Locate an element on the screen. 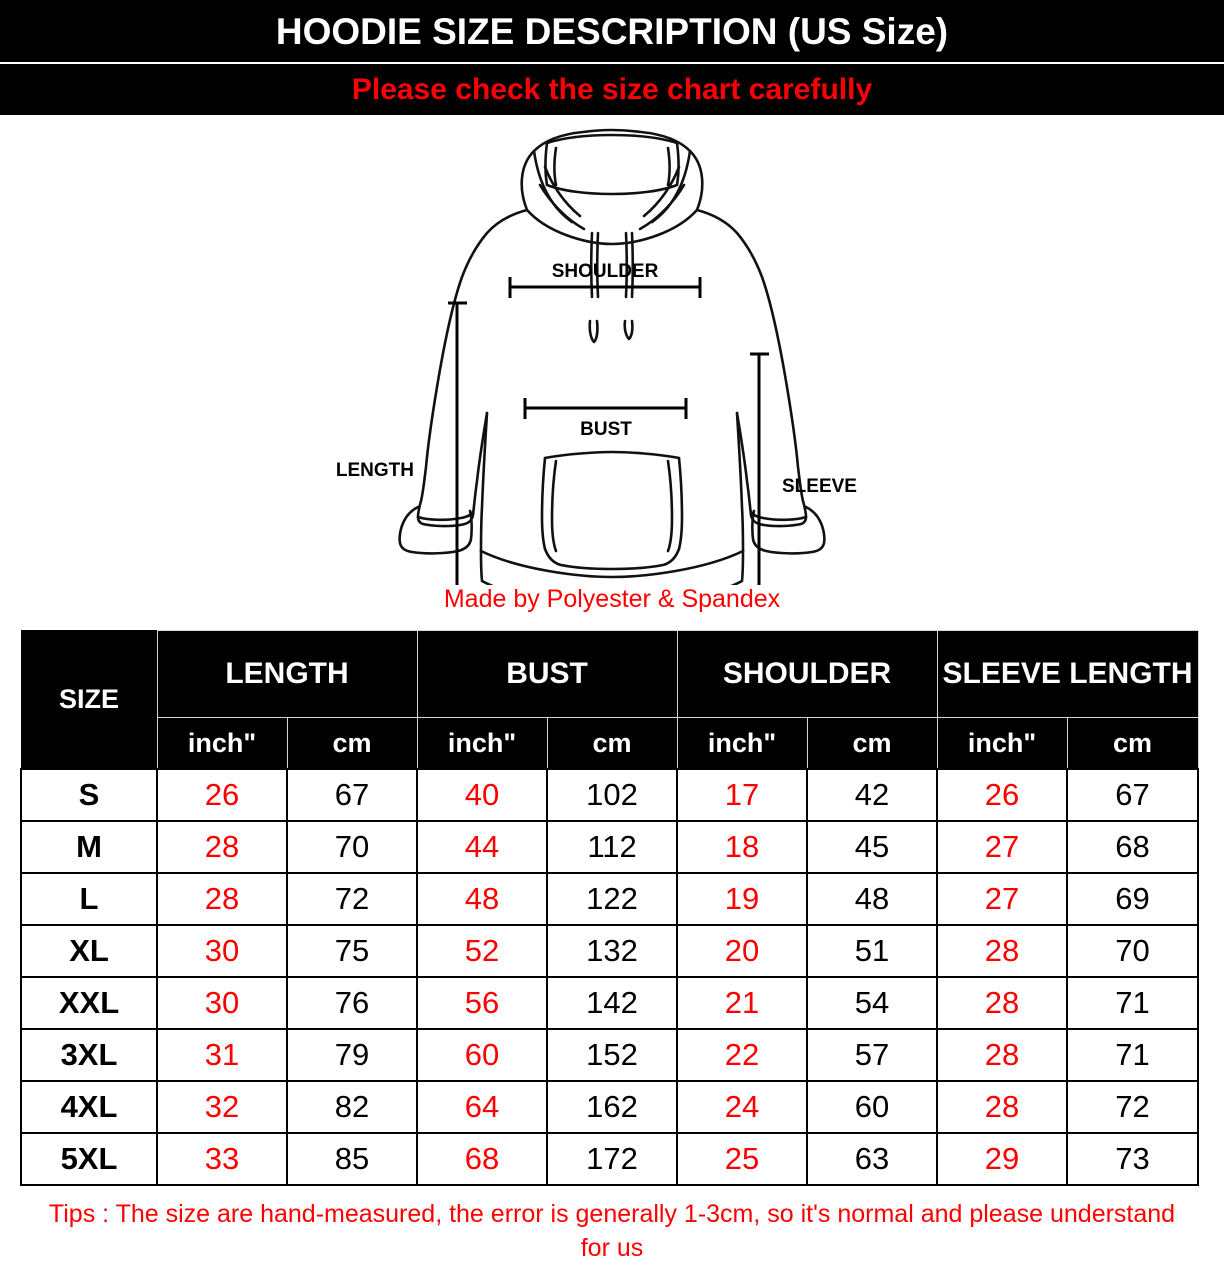 This screenshot has width=1224, height=1273. cell-sleeve-cm: 67 is located at coordinates (1133, 795).